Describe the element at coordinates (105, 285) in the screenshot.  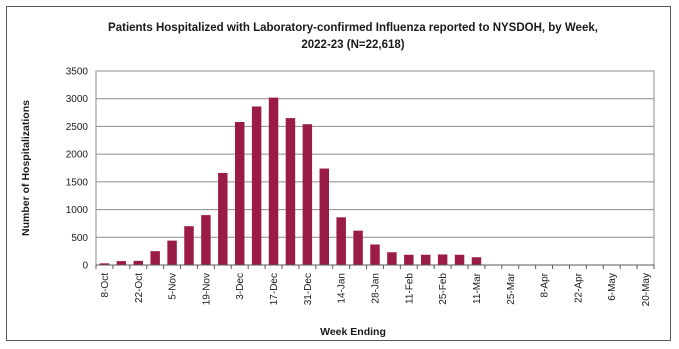
I see `x-tick-label: 8-Oct` at that location.